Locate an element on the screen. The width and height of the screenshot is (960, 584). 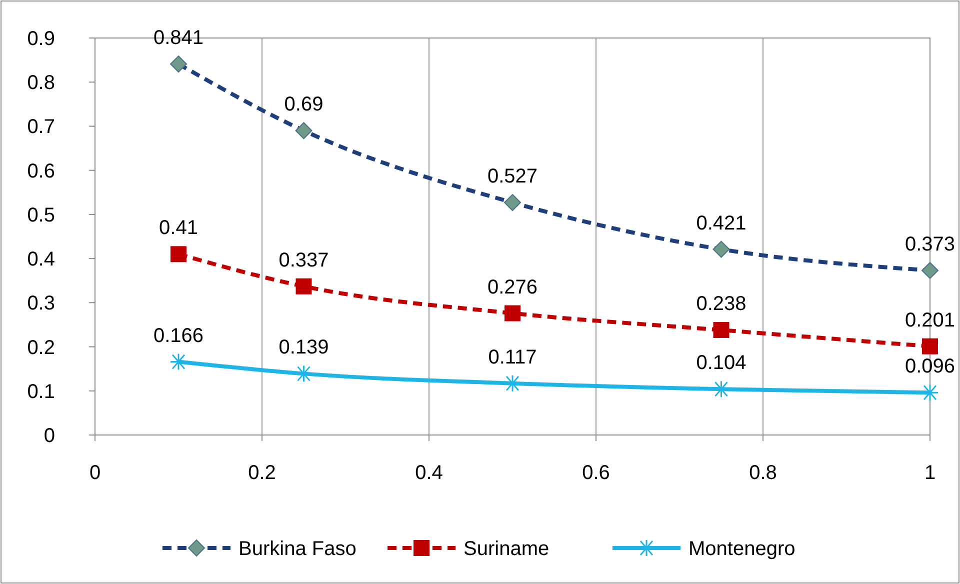
legend-label: Suriname is located at coordinates (507, 549).